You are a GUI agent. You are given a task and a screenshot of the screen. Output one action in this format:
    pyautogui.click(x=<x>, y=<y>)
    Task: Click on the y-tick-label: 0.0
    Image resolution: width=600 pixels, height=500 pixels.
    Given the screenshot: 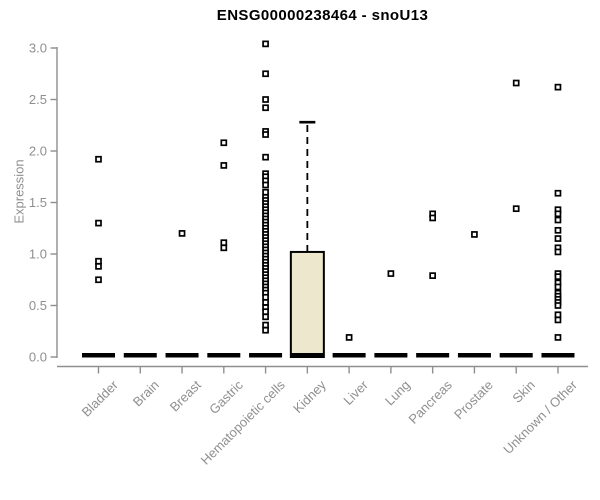 What is the action you would take?
    pyautogui.click(x=38, y=357)
    